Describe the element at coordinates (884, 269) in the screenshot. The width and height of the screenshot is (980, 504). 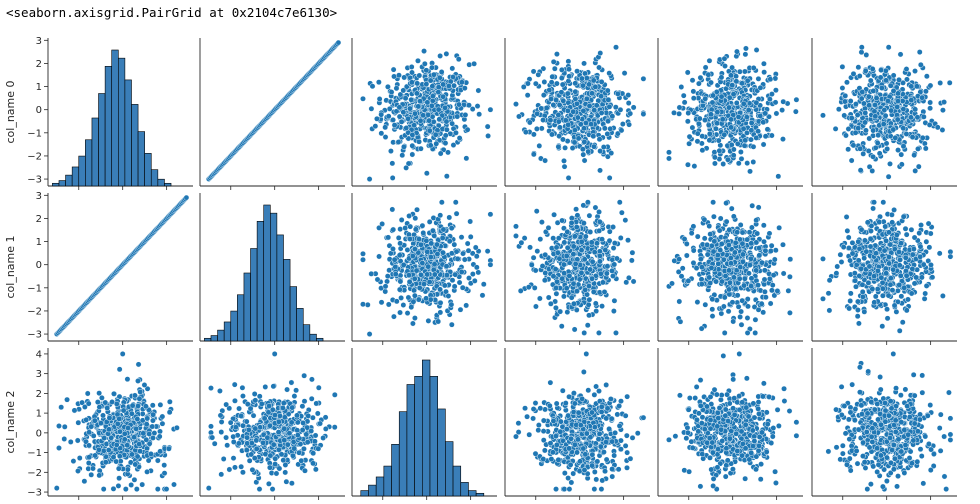
I see `panel-r1-c5` at that location.